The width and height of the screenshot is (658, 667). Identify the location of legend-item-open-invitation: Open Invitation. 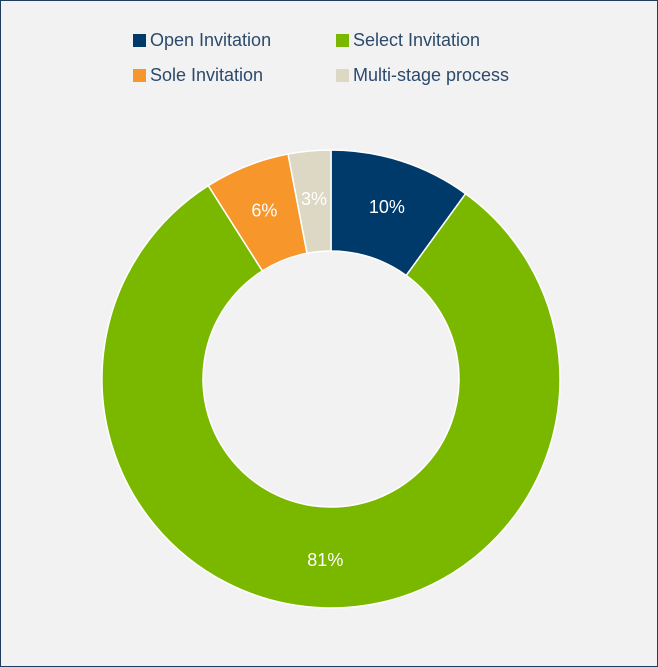
(202, 40).